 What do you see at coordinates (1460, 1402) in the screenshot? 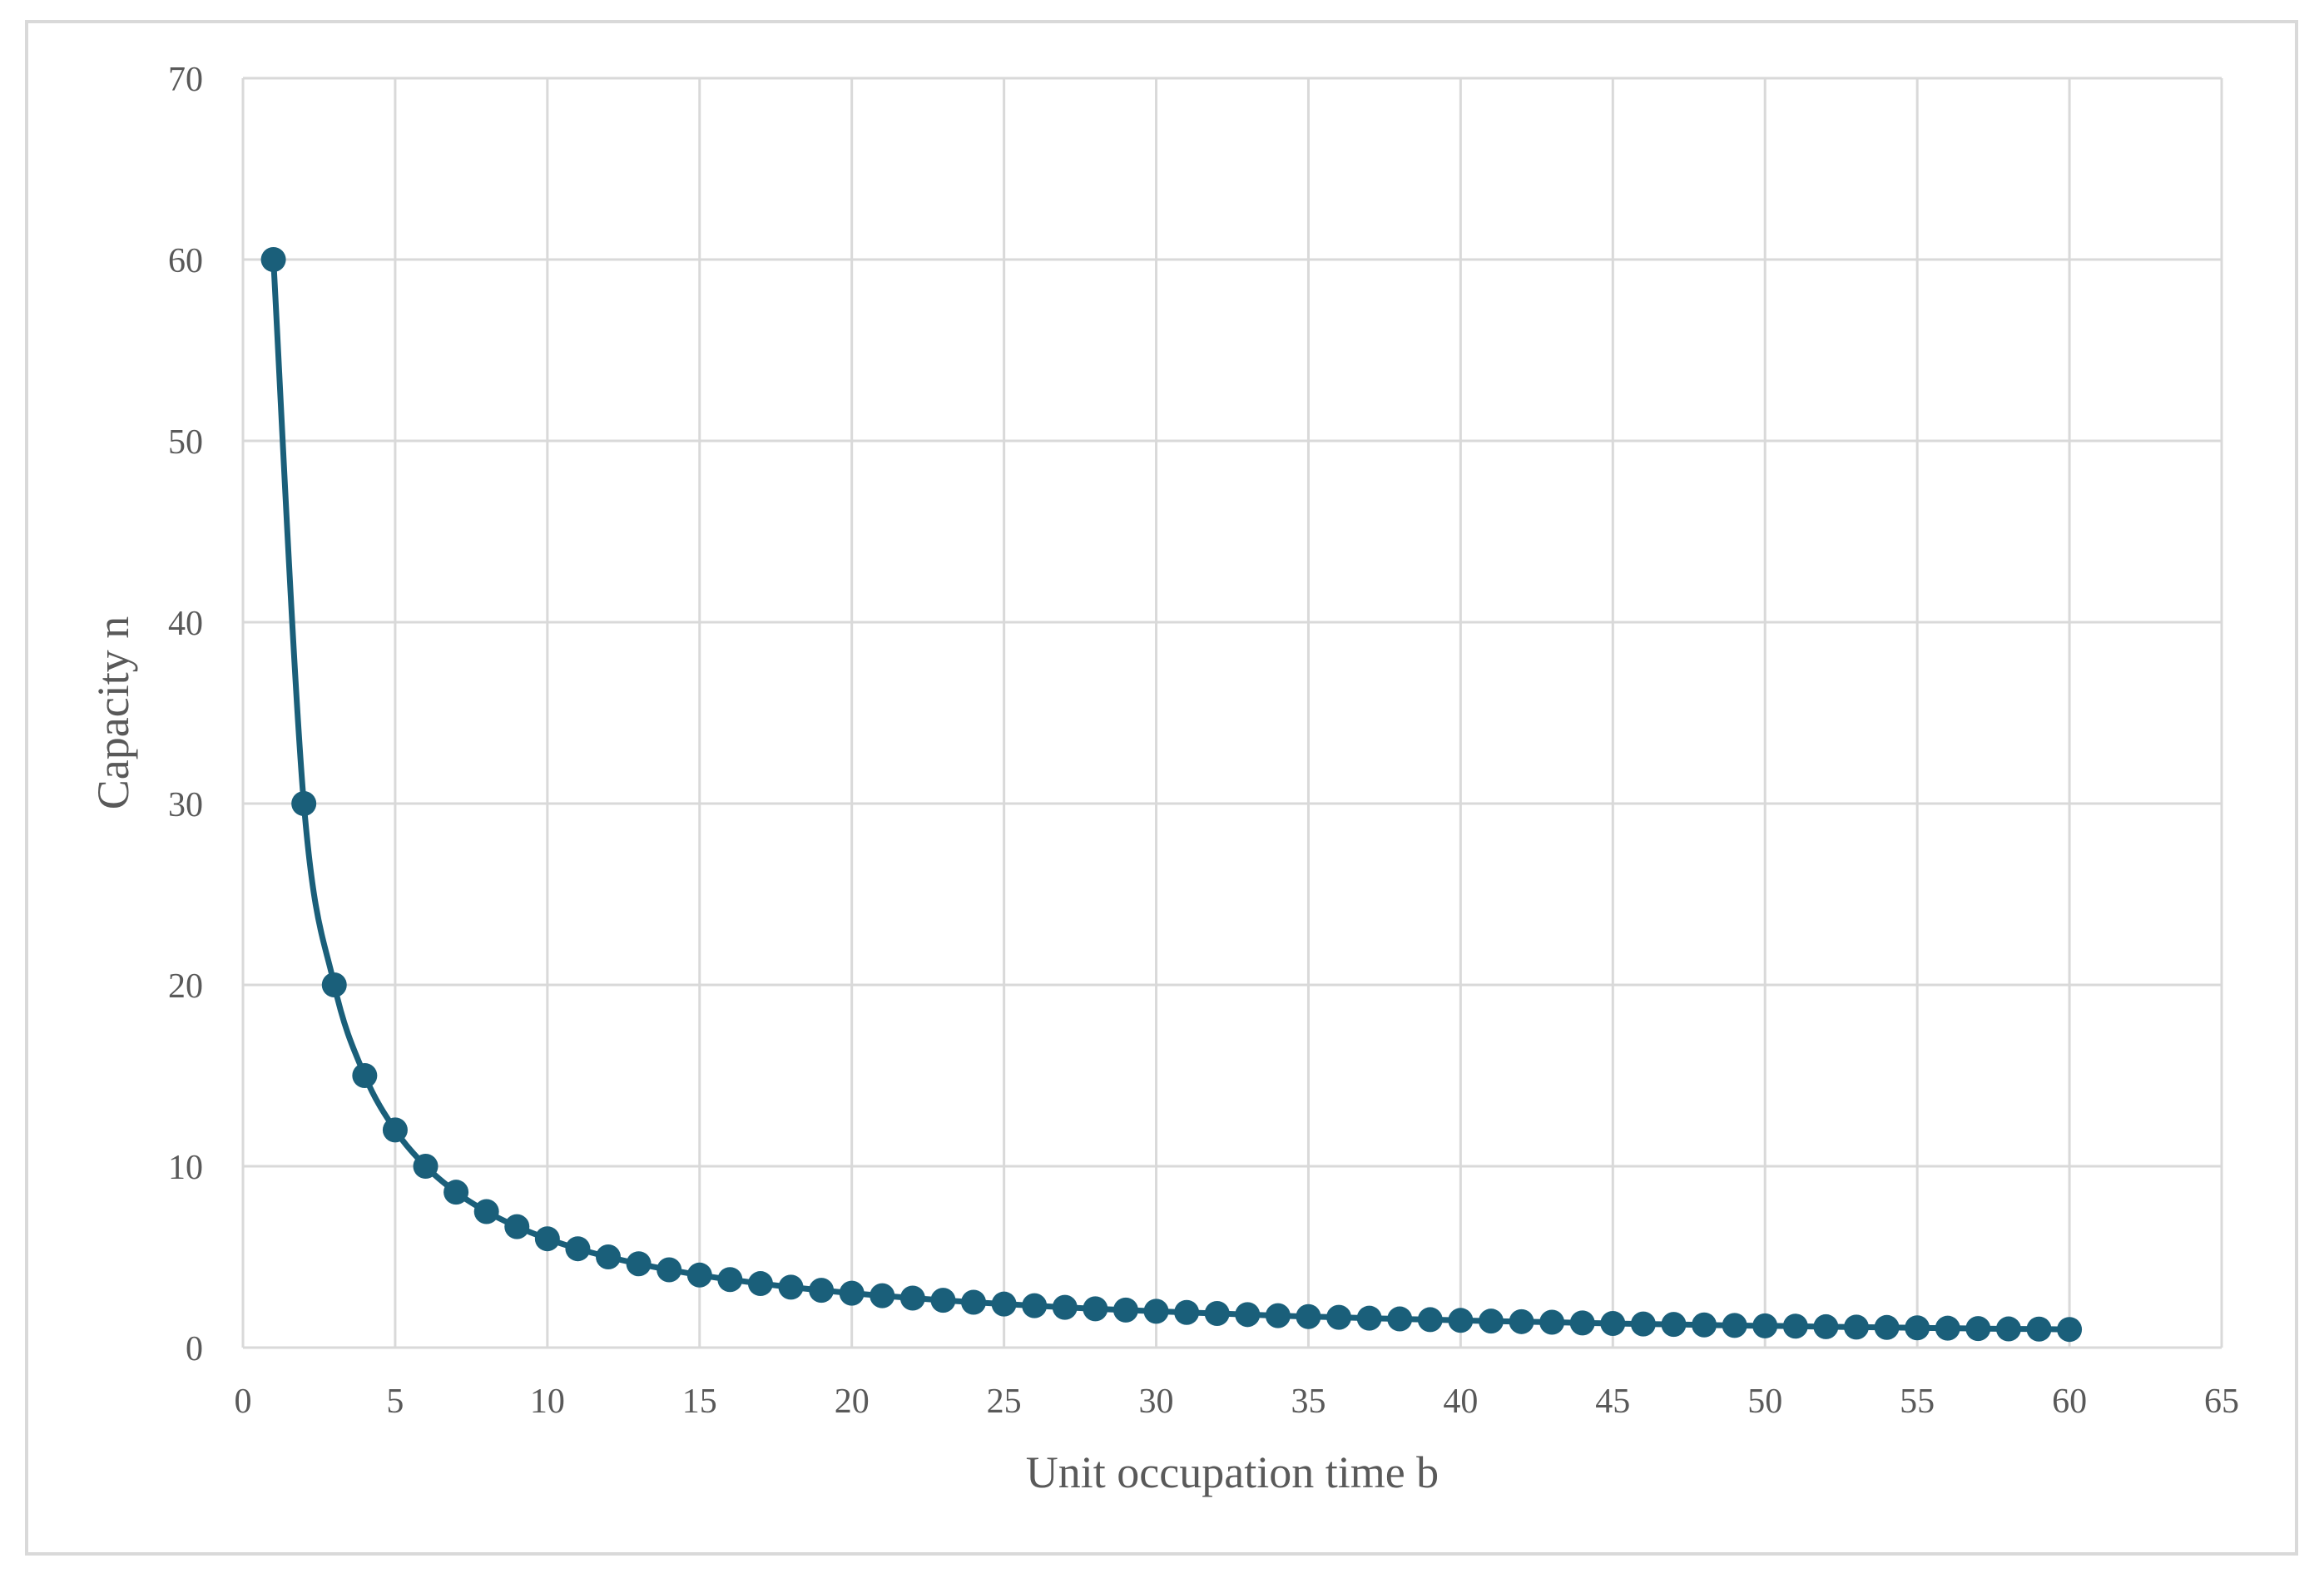
I see `x-tick-label: 40` at bounding box center [1460, 1402].